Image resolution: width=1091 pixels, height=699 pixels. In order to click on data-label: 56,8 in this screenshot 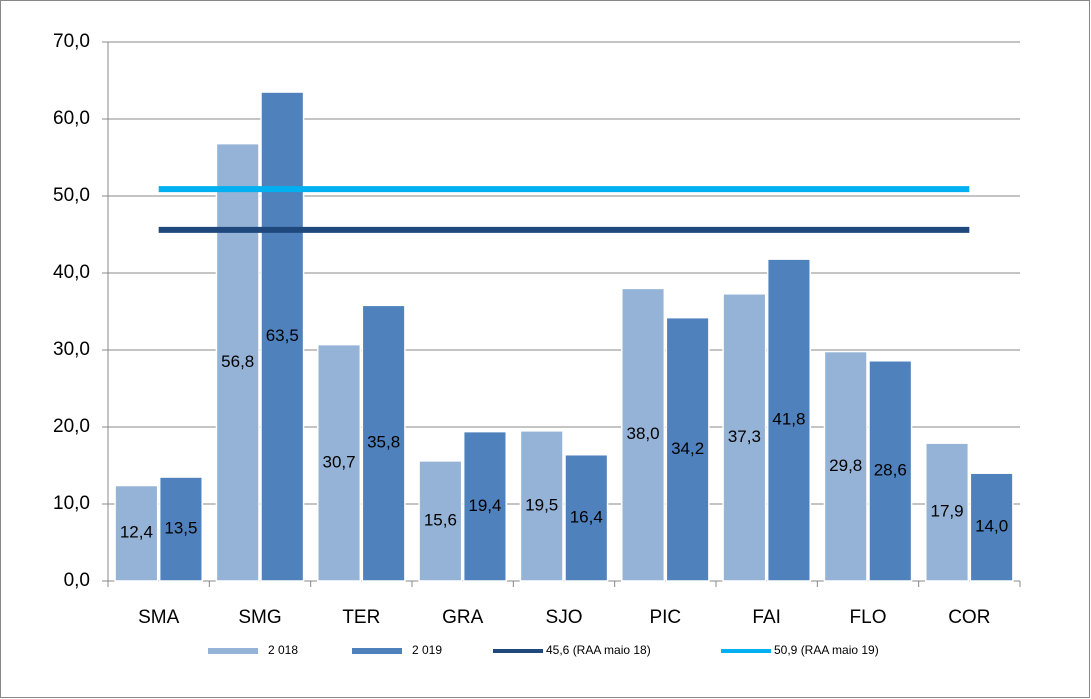, I will do `click(237, 361)`.